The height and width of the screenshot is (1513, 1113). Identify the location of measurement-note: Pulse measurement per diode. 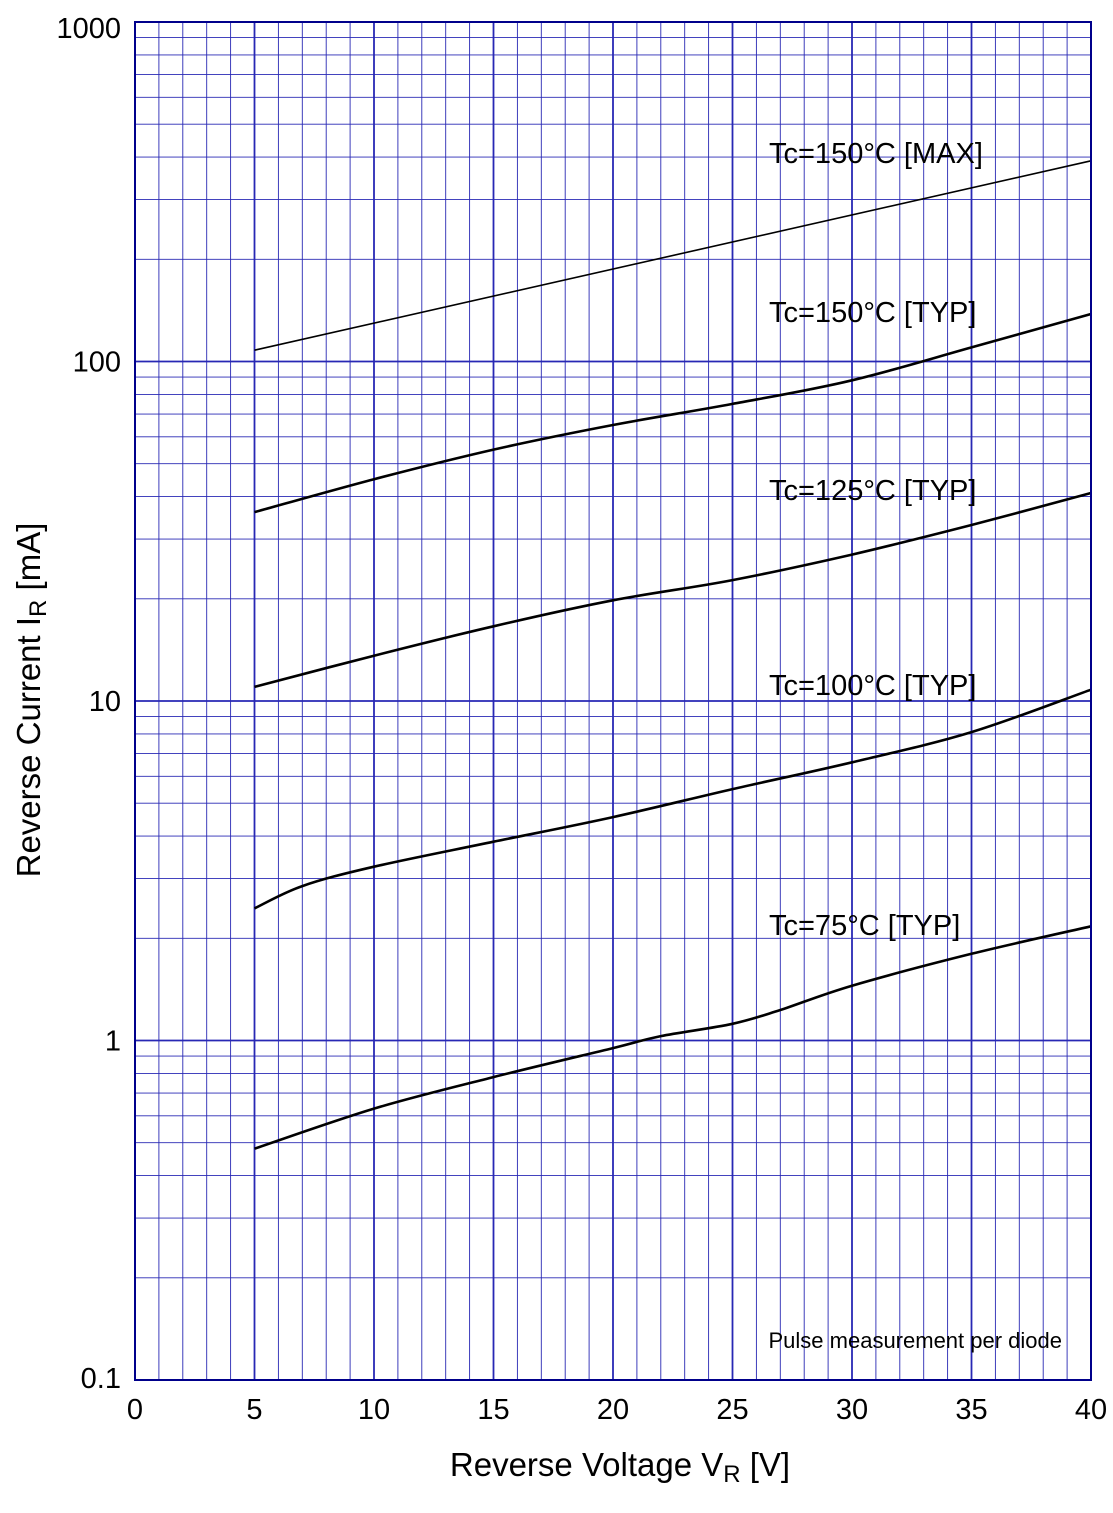
(916, 1340).